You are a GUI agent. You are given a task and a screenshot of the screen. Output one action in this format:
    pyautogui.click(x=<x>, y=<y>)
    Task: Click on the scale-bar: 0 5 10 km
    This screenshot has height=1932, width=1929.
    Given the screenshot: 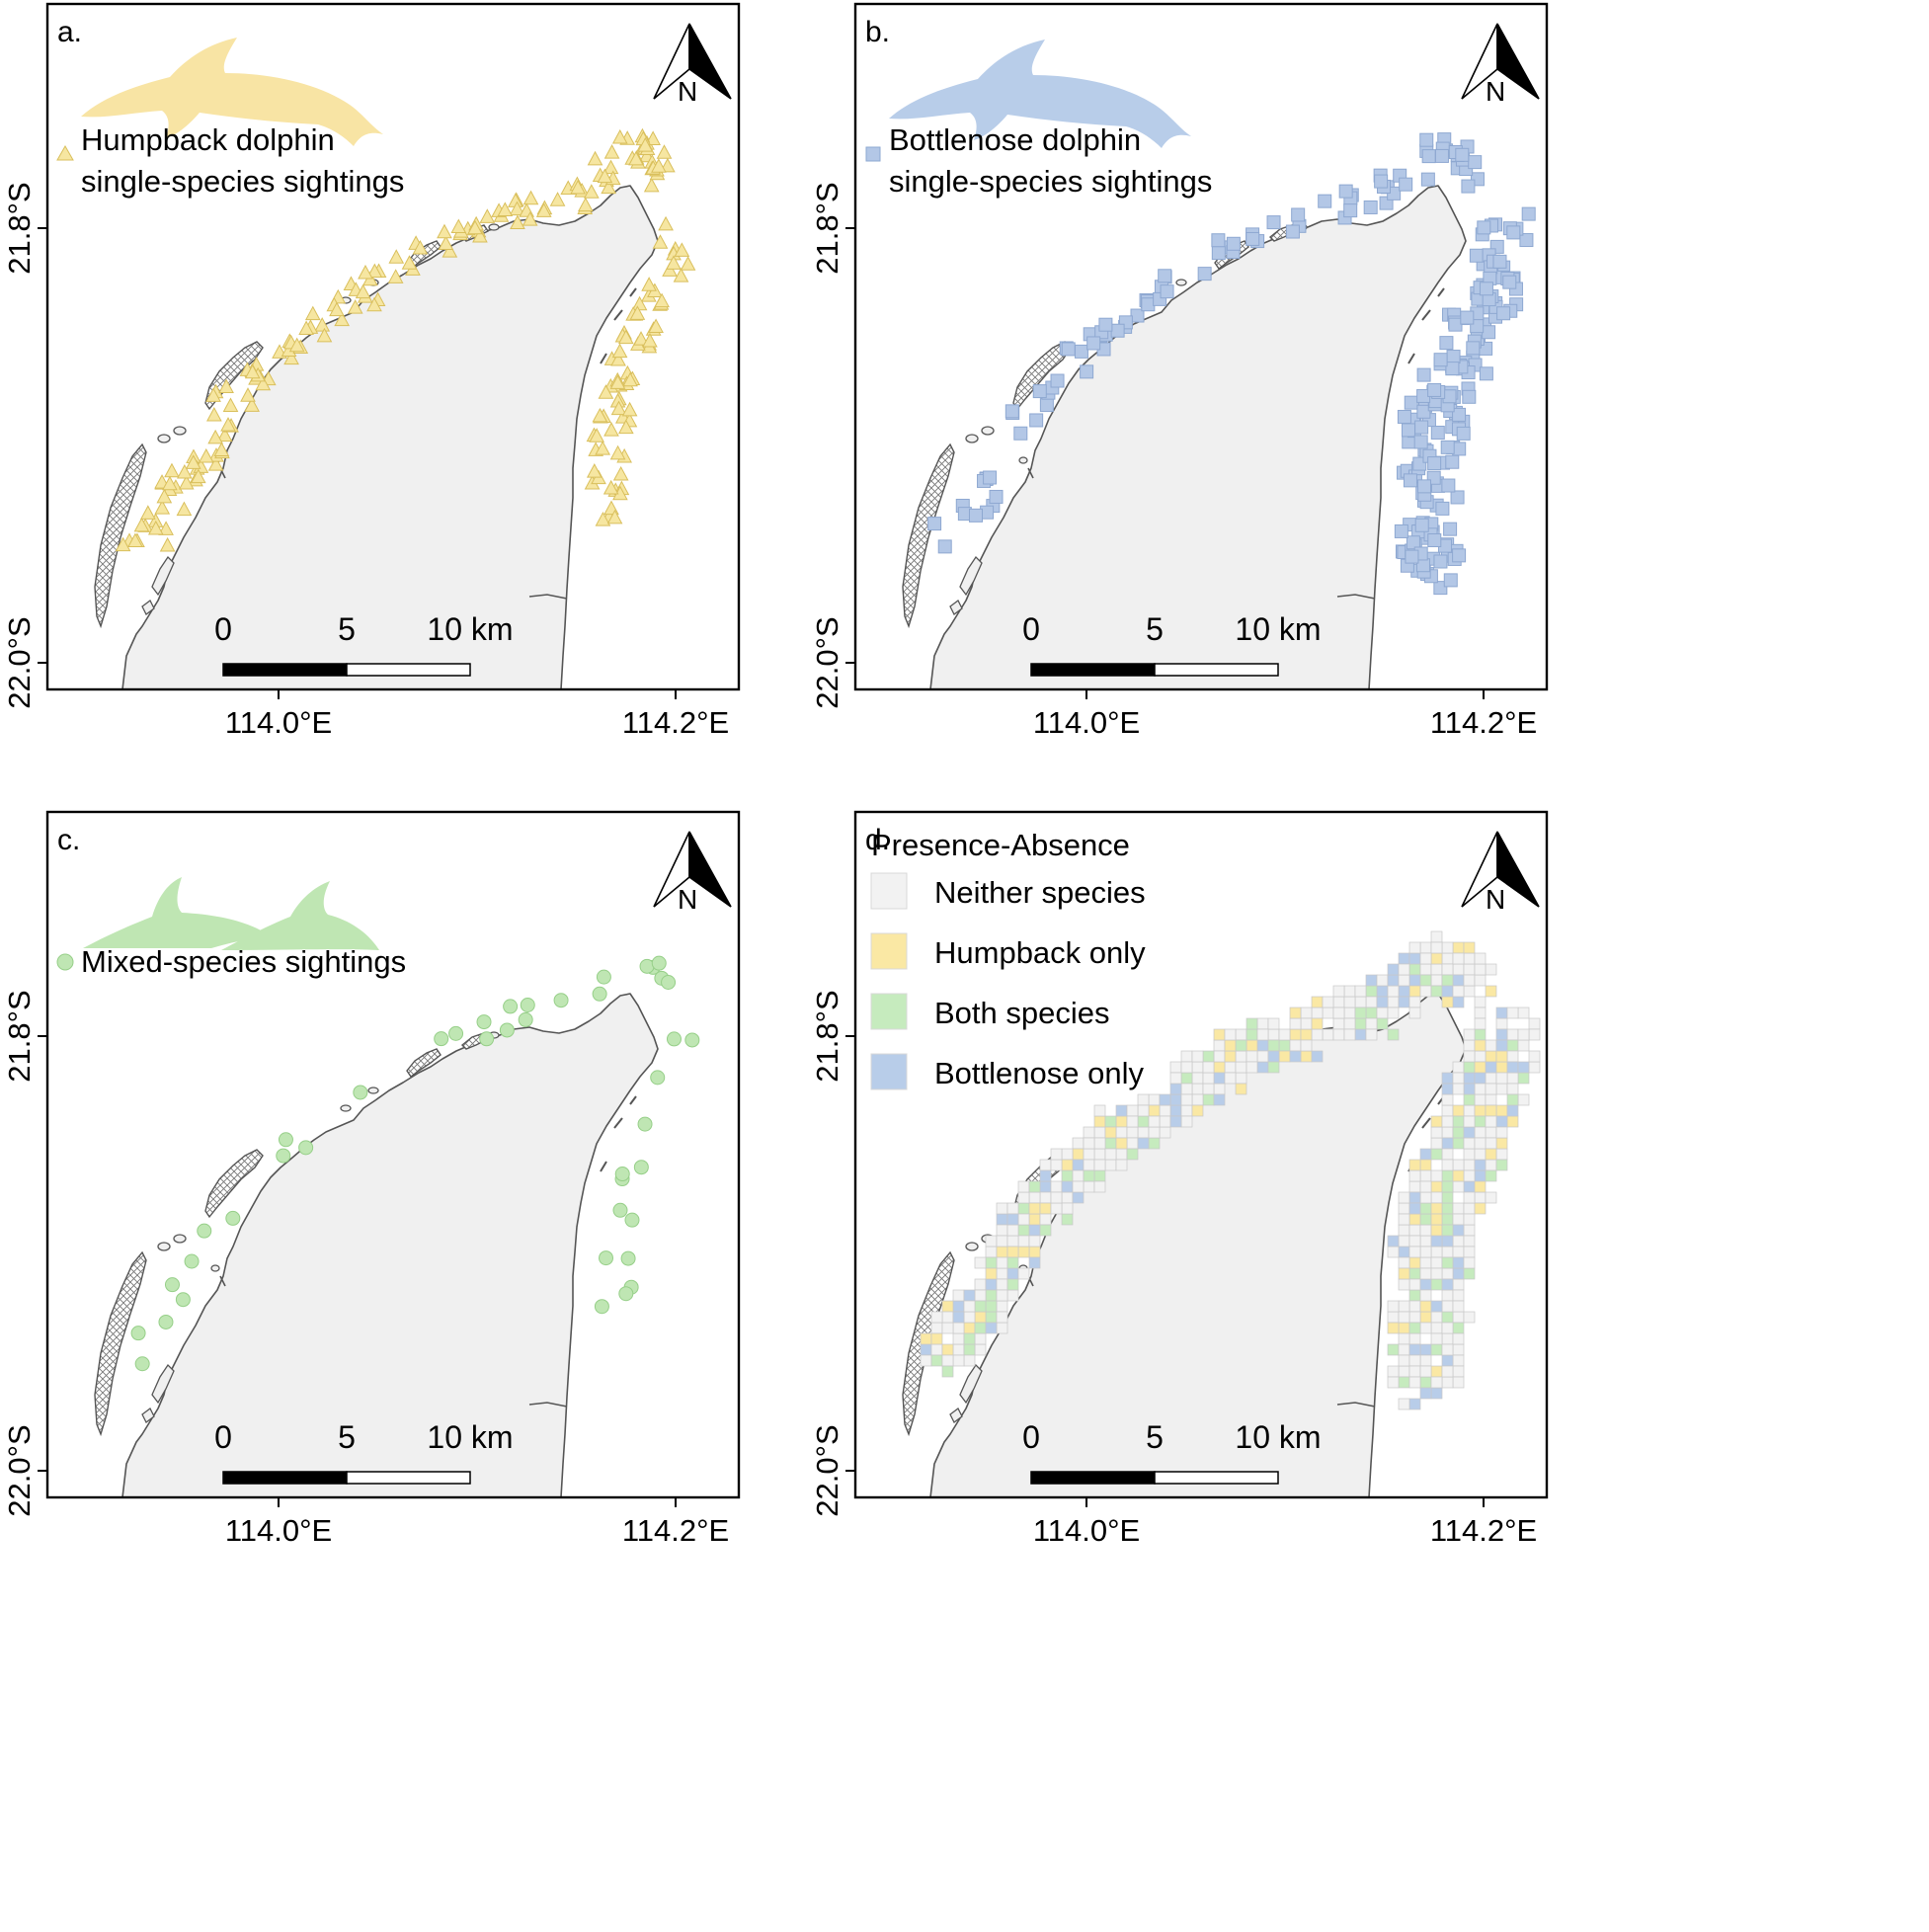 What is the action you would take?
    pyautogui.click(x=1172, y=1452)
    